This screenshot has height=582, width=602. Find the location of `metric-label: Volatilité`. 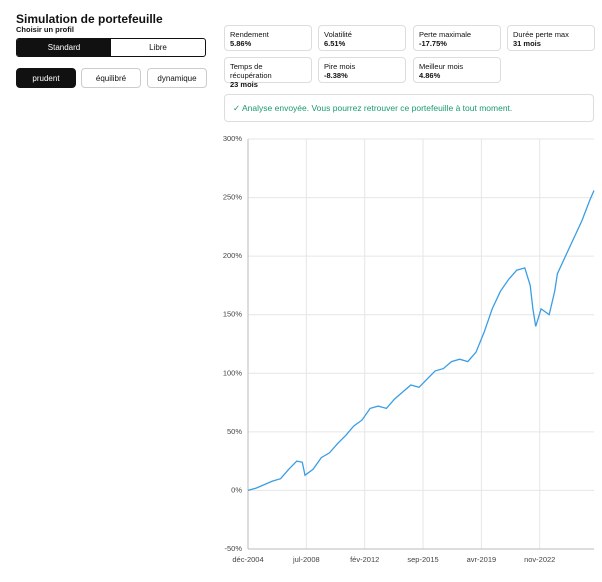

metric-label: Volatilité is located at coordinates (338, 34).